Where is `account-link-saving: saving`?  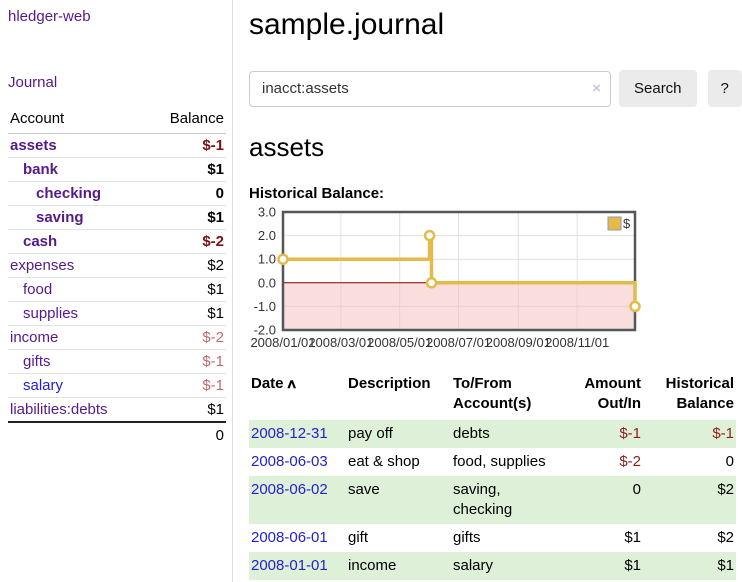
account-link-saving: saving is located at coordinates (60, 217).